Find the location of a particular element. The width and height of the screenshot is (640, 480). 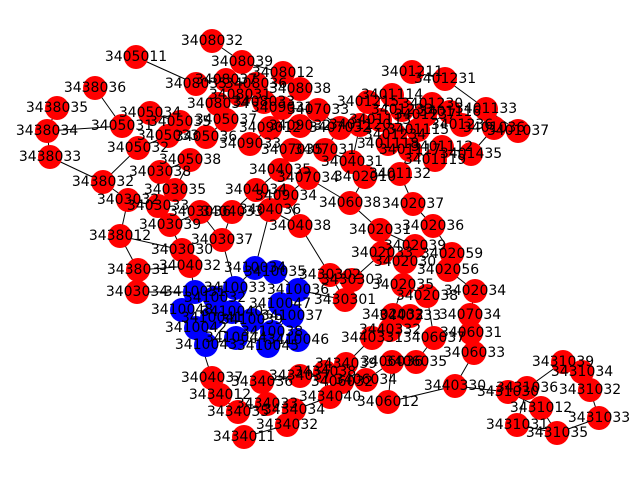

graph-node-label: 3434032 is located at coordinates (287, 425).